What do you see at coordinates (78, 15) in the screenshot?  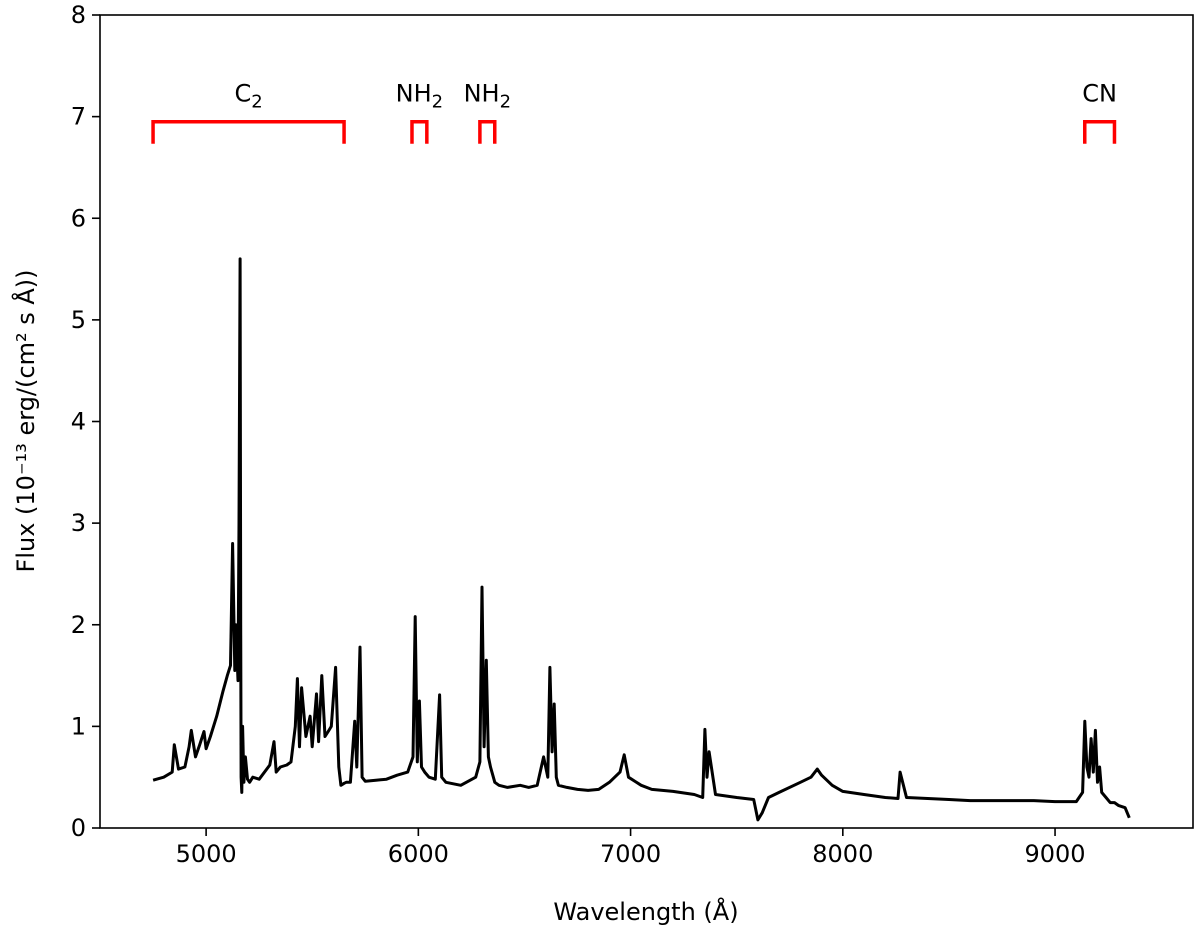 I see `y-tick-label: 8` at bounding box center [78, 15].